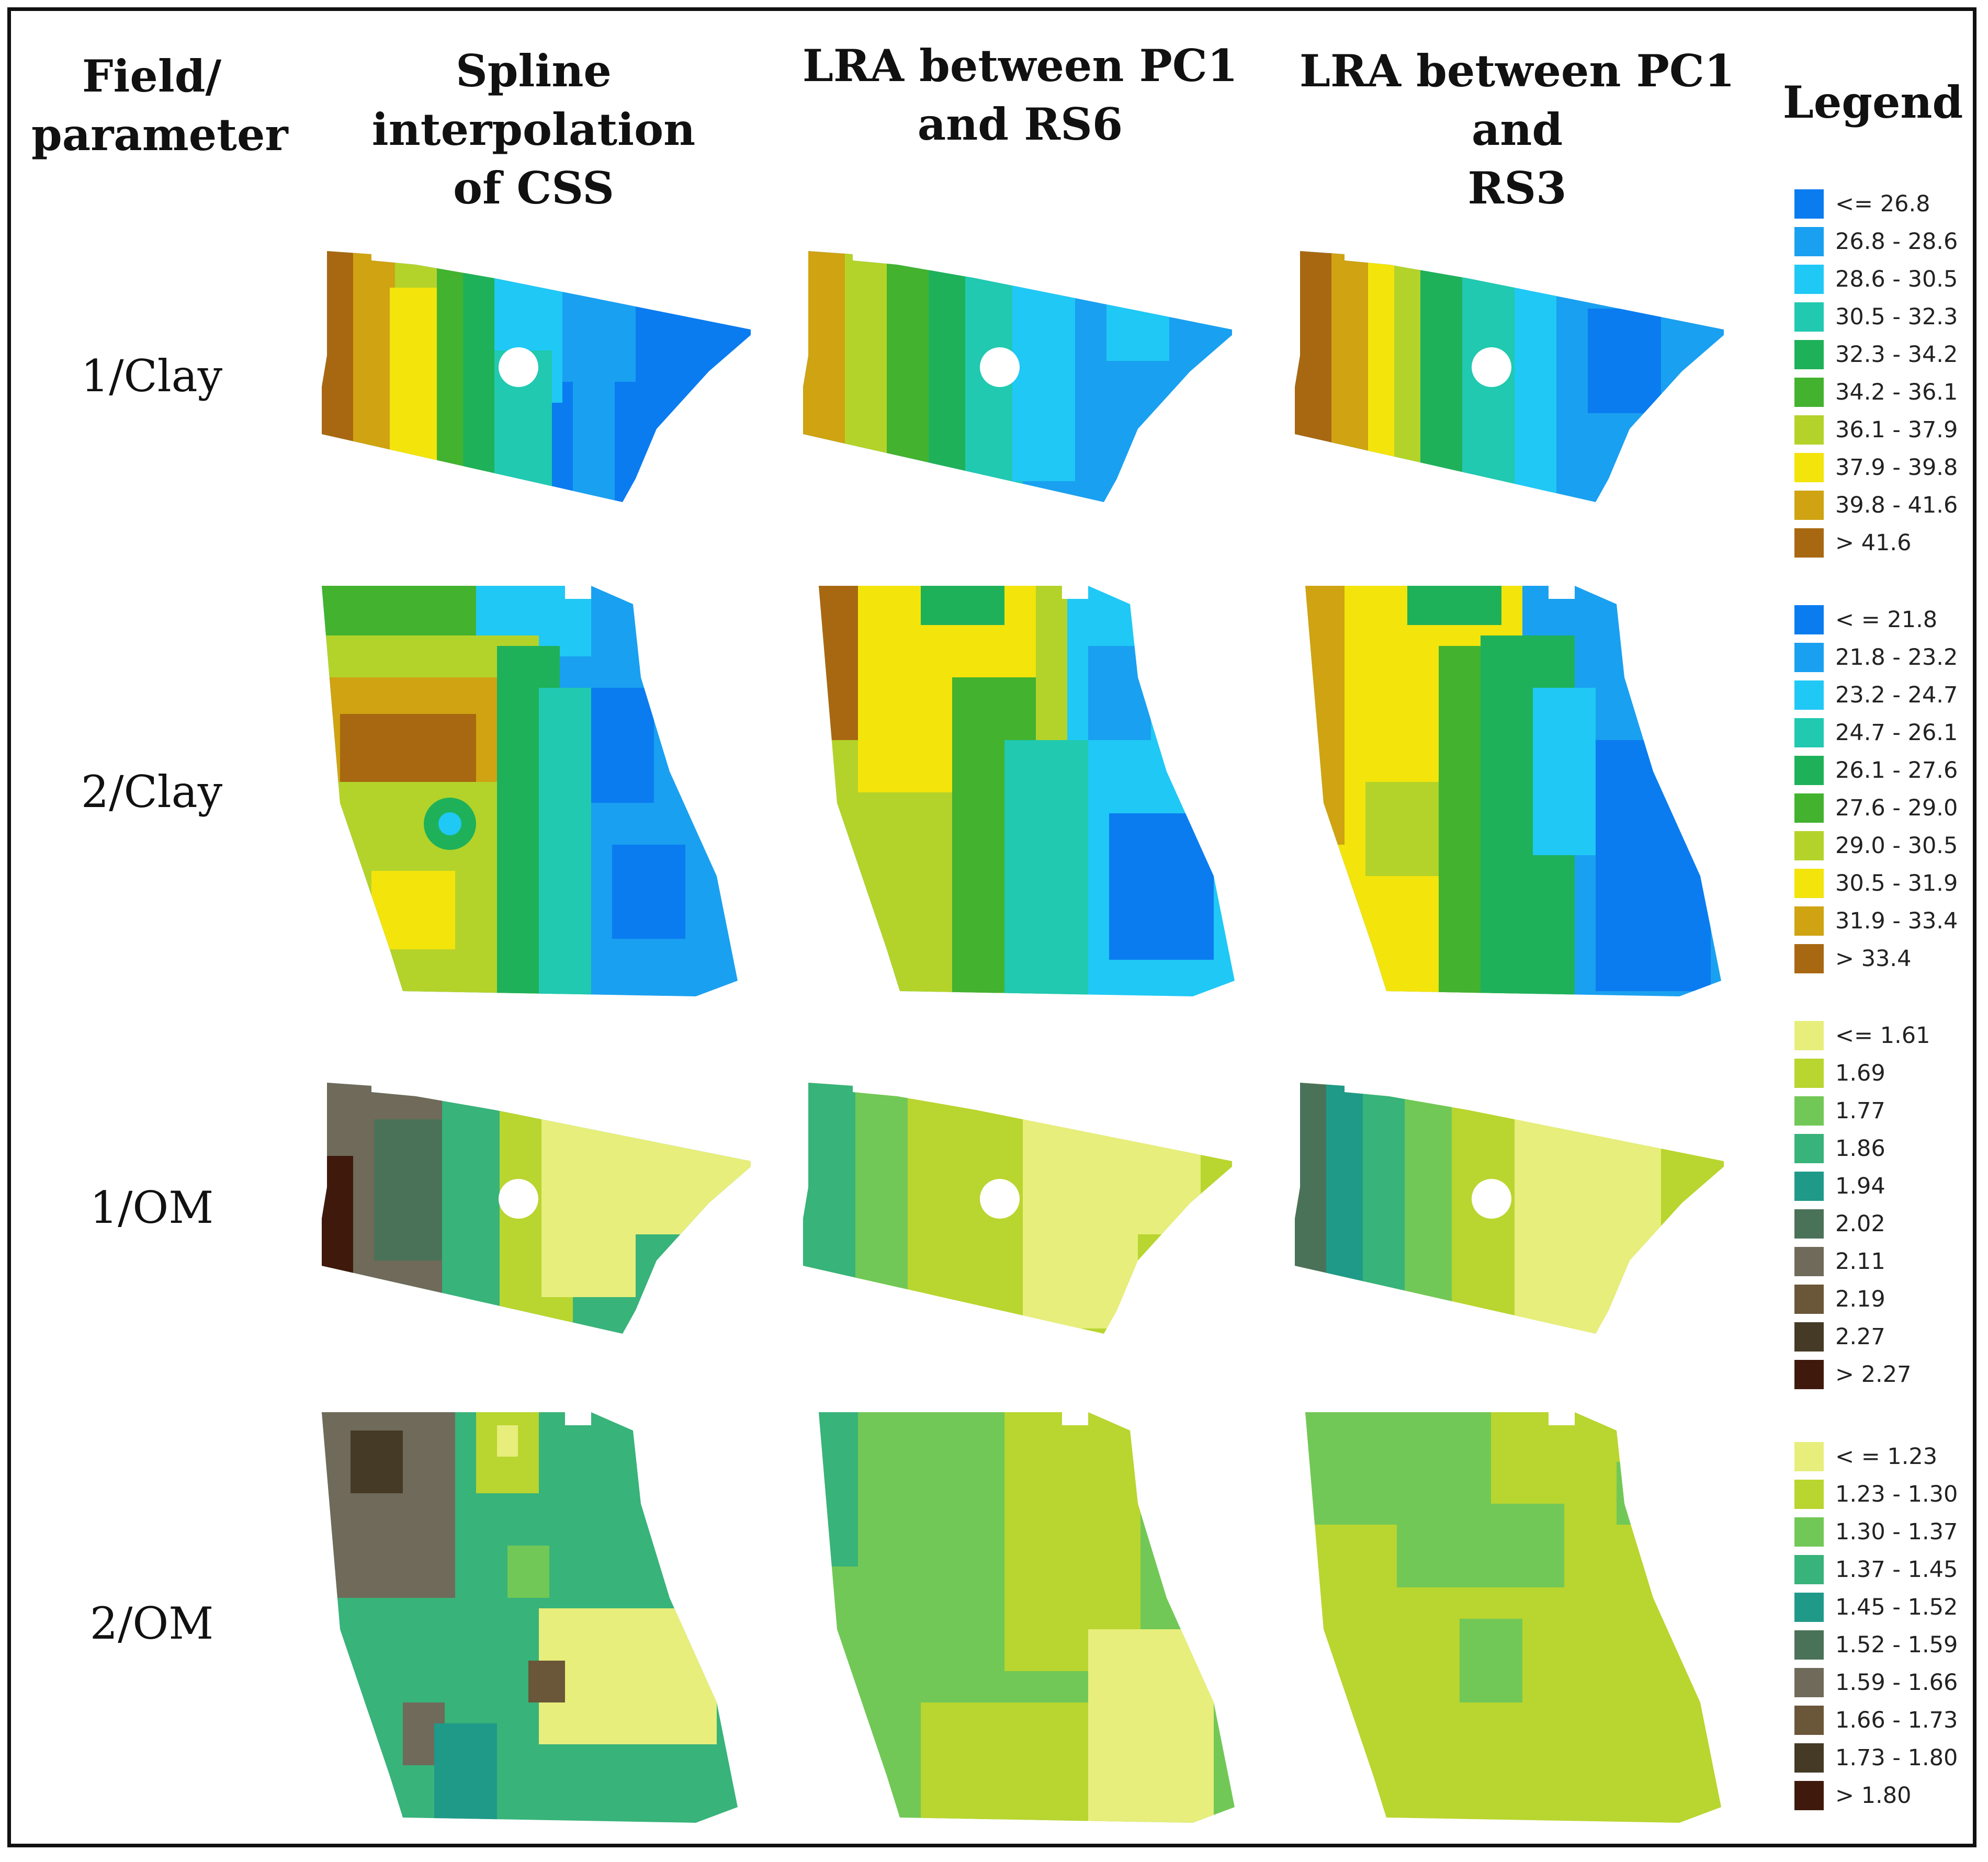 The width and height of the screenshot is (1988, 1862). I want to click on header-field-parameter: Field/ parameter, so click(160, 105).